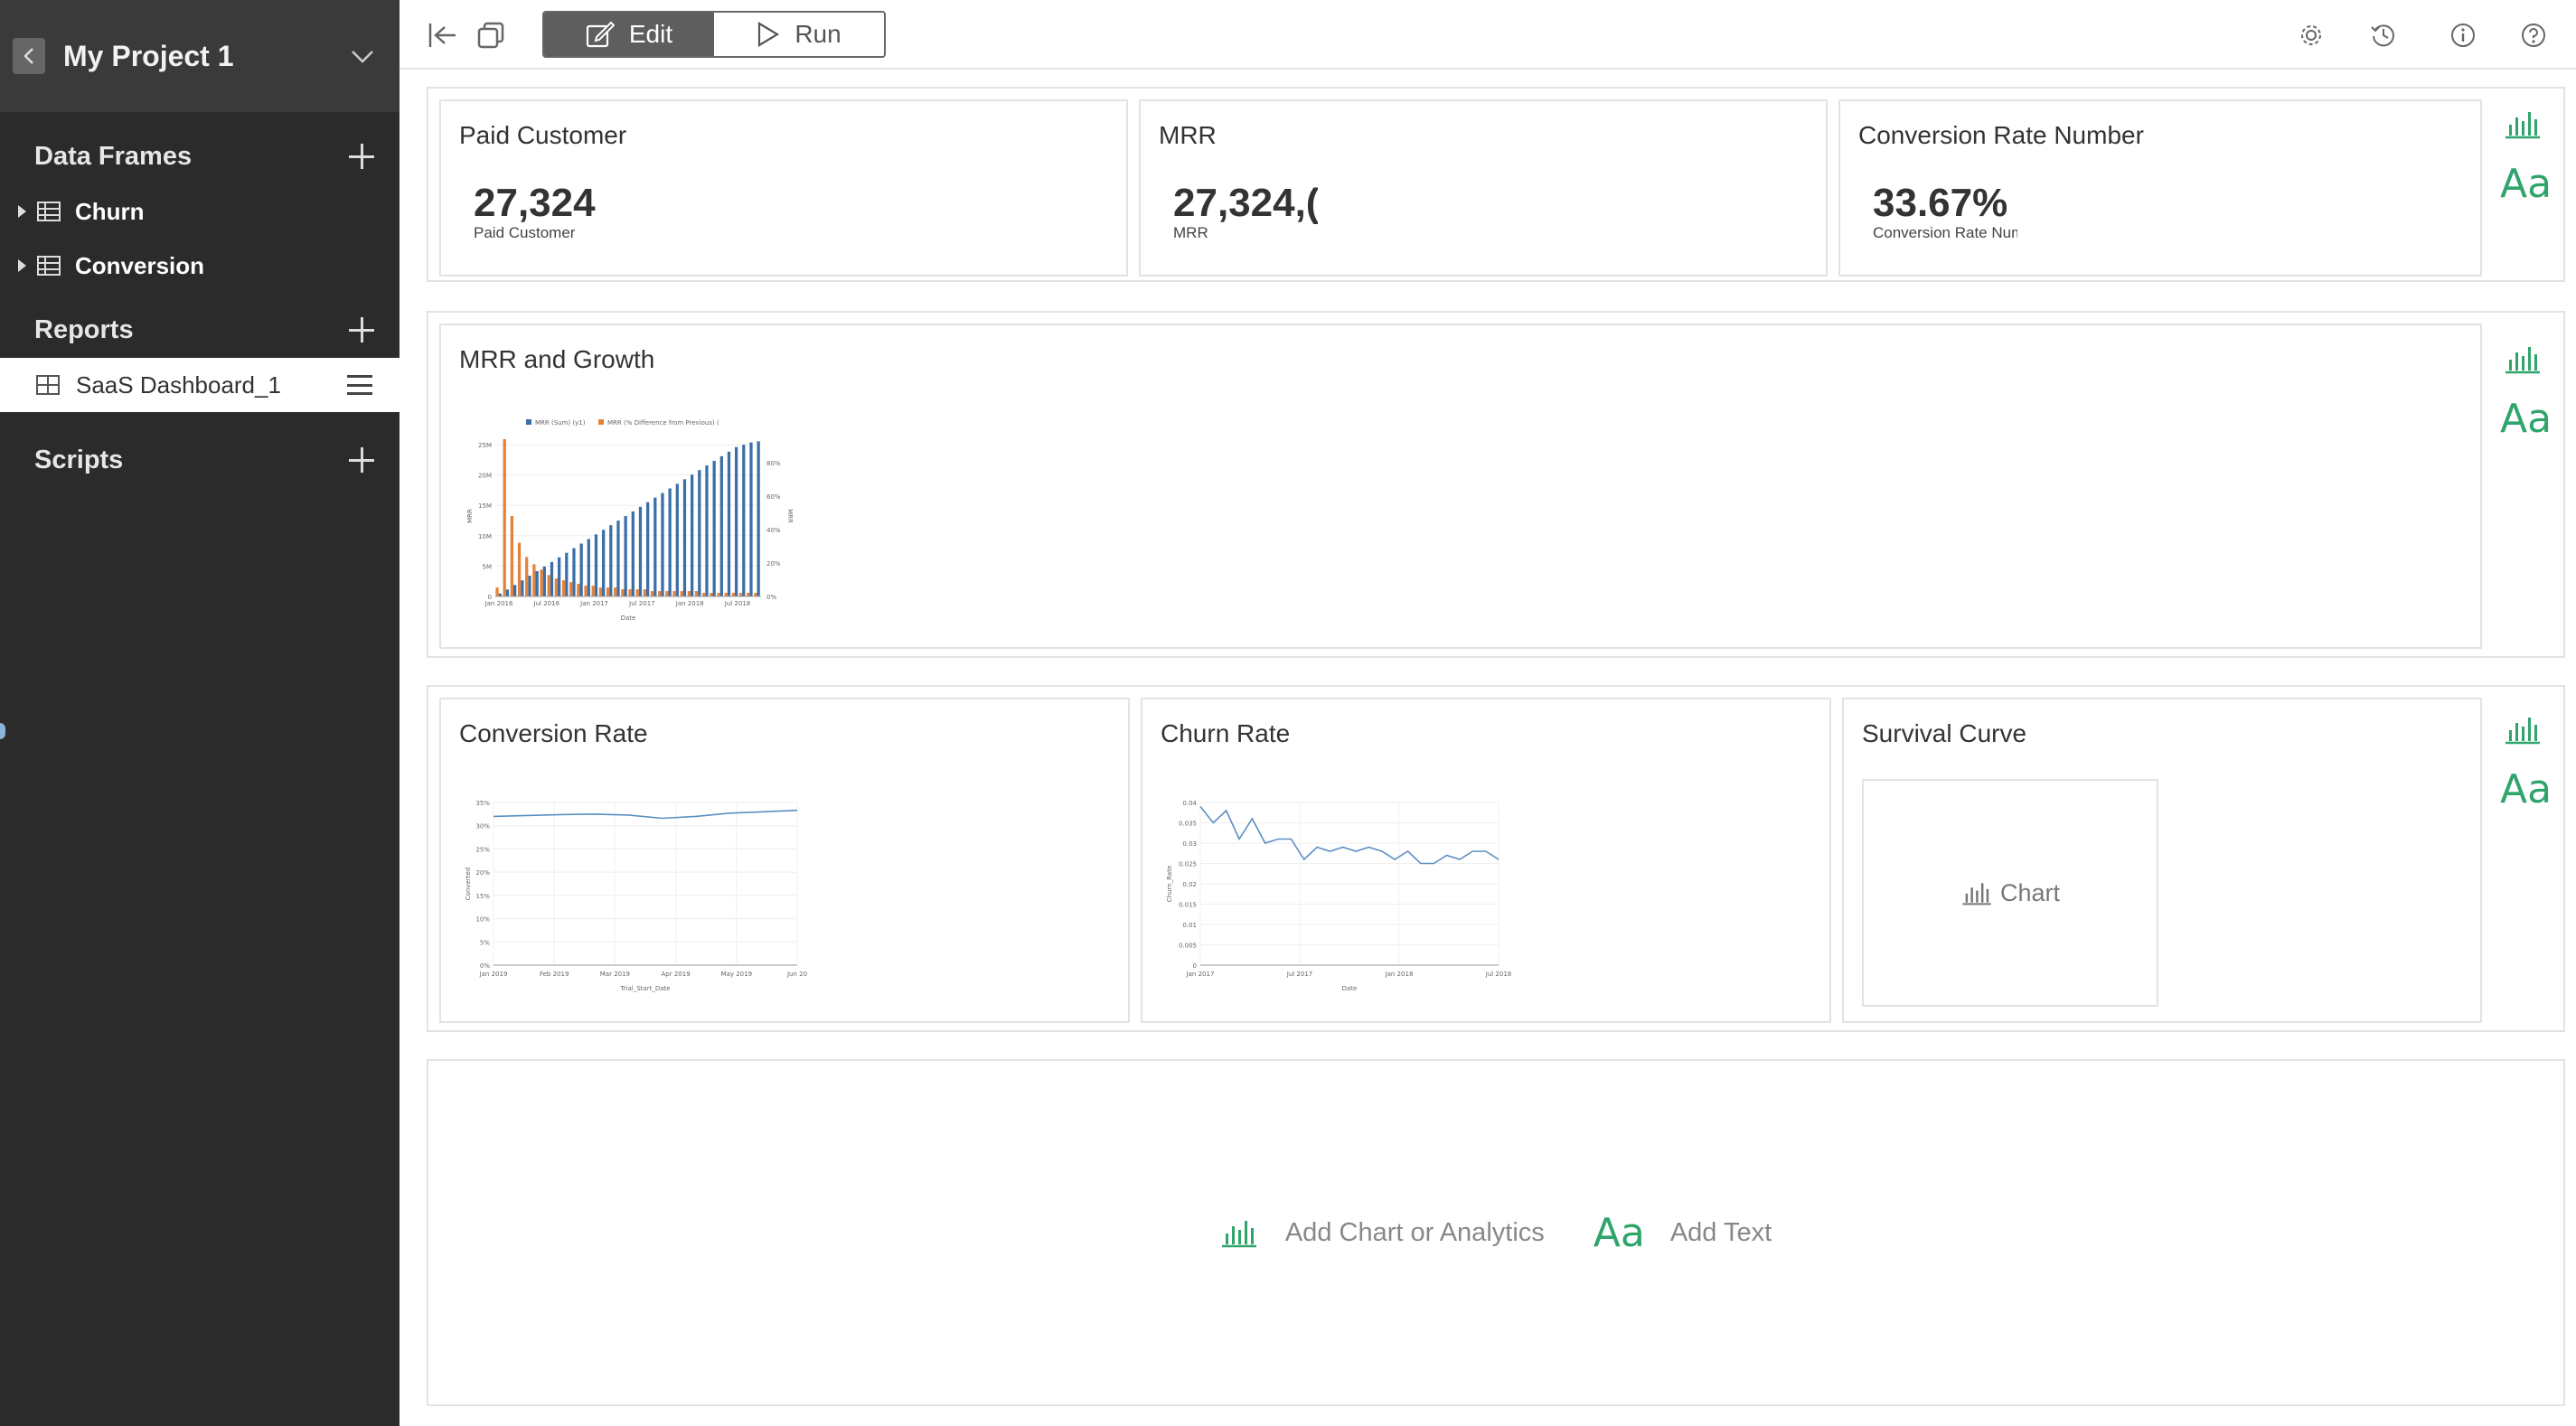 The width and height of the screenshot is (2576, 1426). I want to click on x-tick-label: Apr 2019, so click(676, 974).